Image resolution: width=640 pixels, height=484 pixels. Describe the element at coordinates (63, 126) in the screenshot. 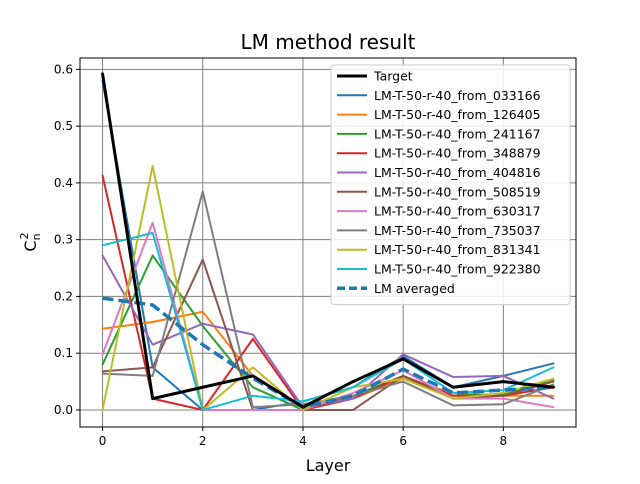

I see `y-tick-label: 0.5` at that location.